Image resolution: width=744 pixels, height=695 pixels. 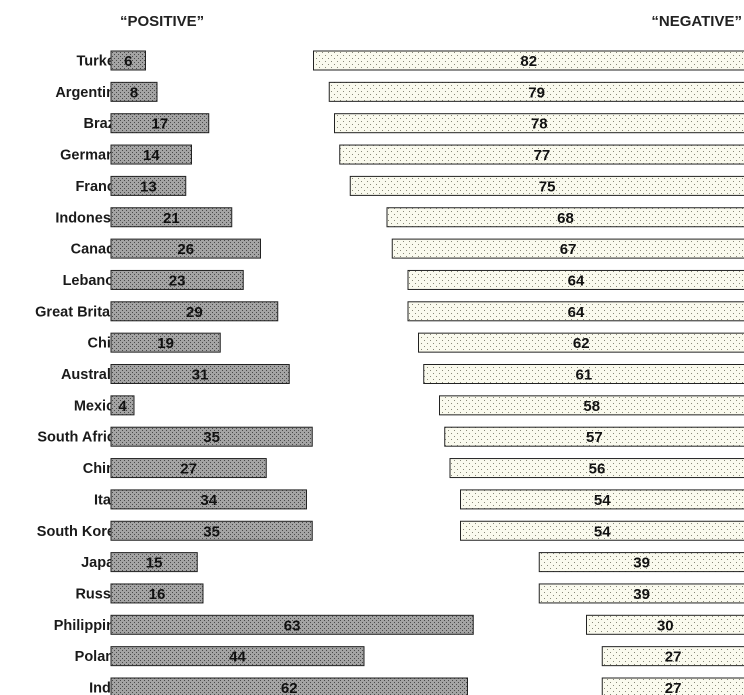 I want to click on positive-value-poland: 44, so click(x=237, y=657).